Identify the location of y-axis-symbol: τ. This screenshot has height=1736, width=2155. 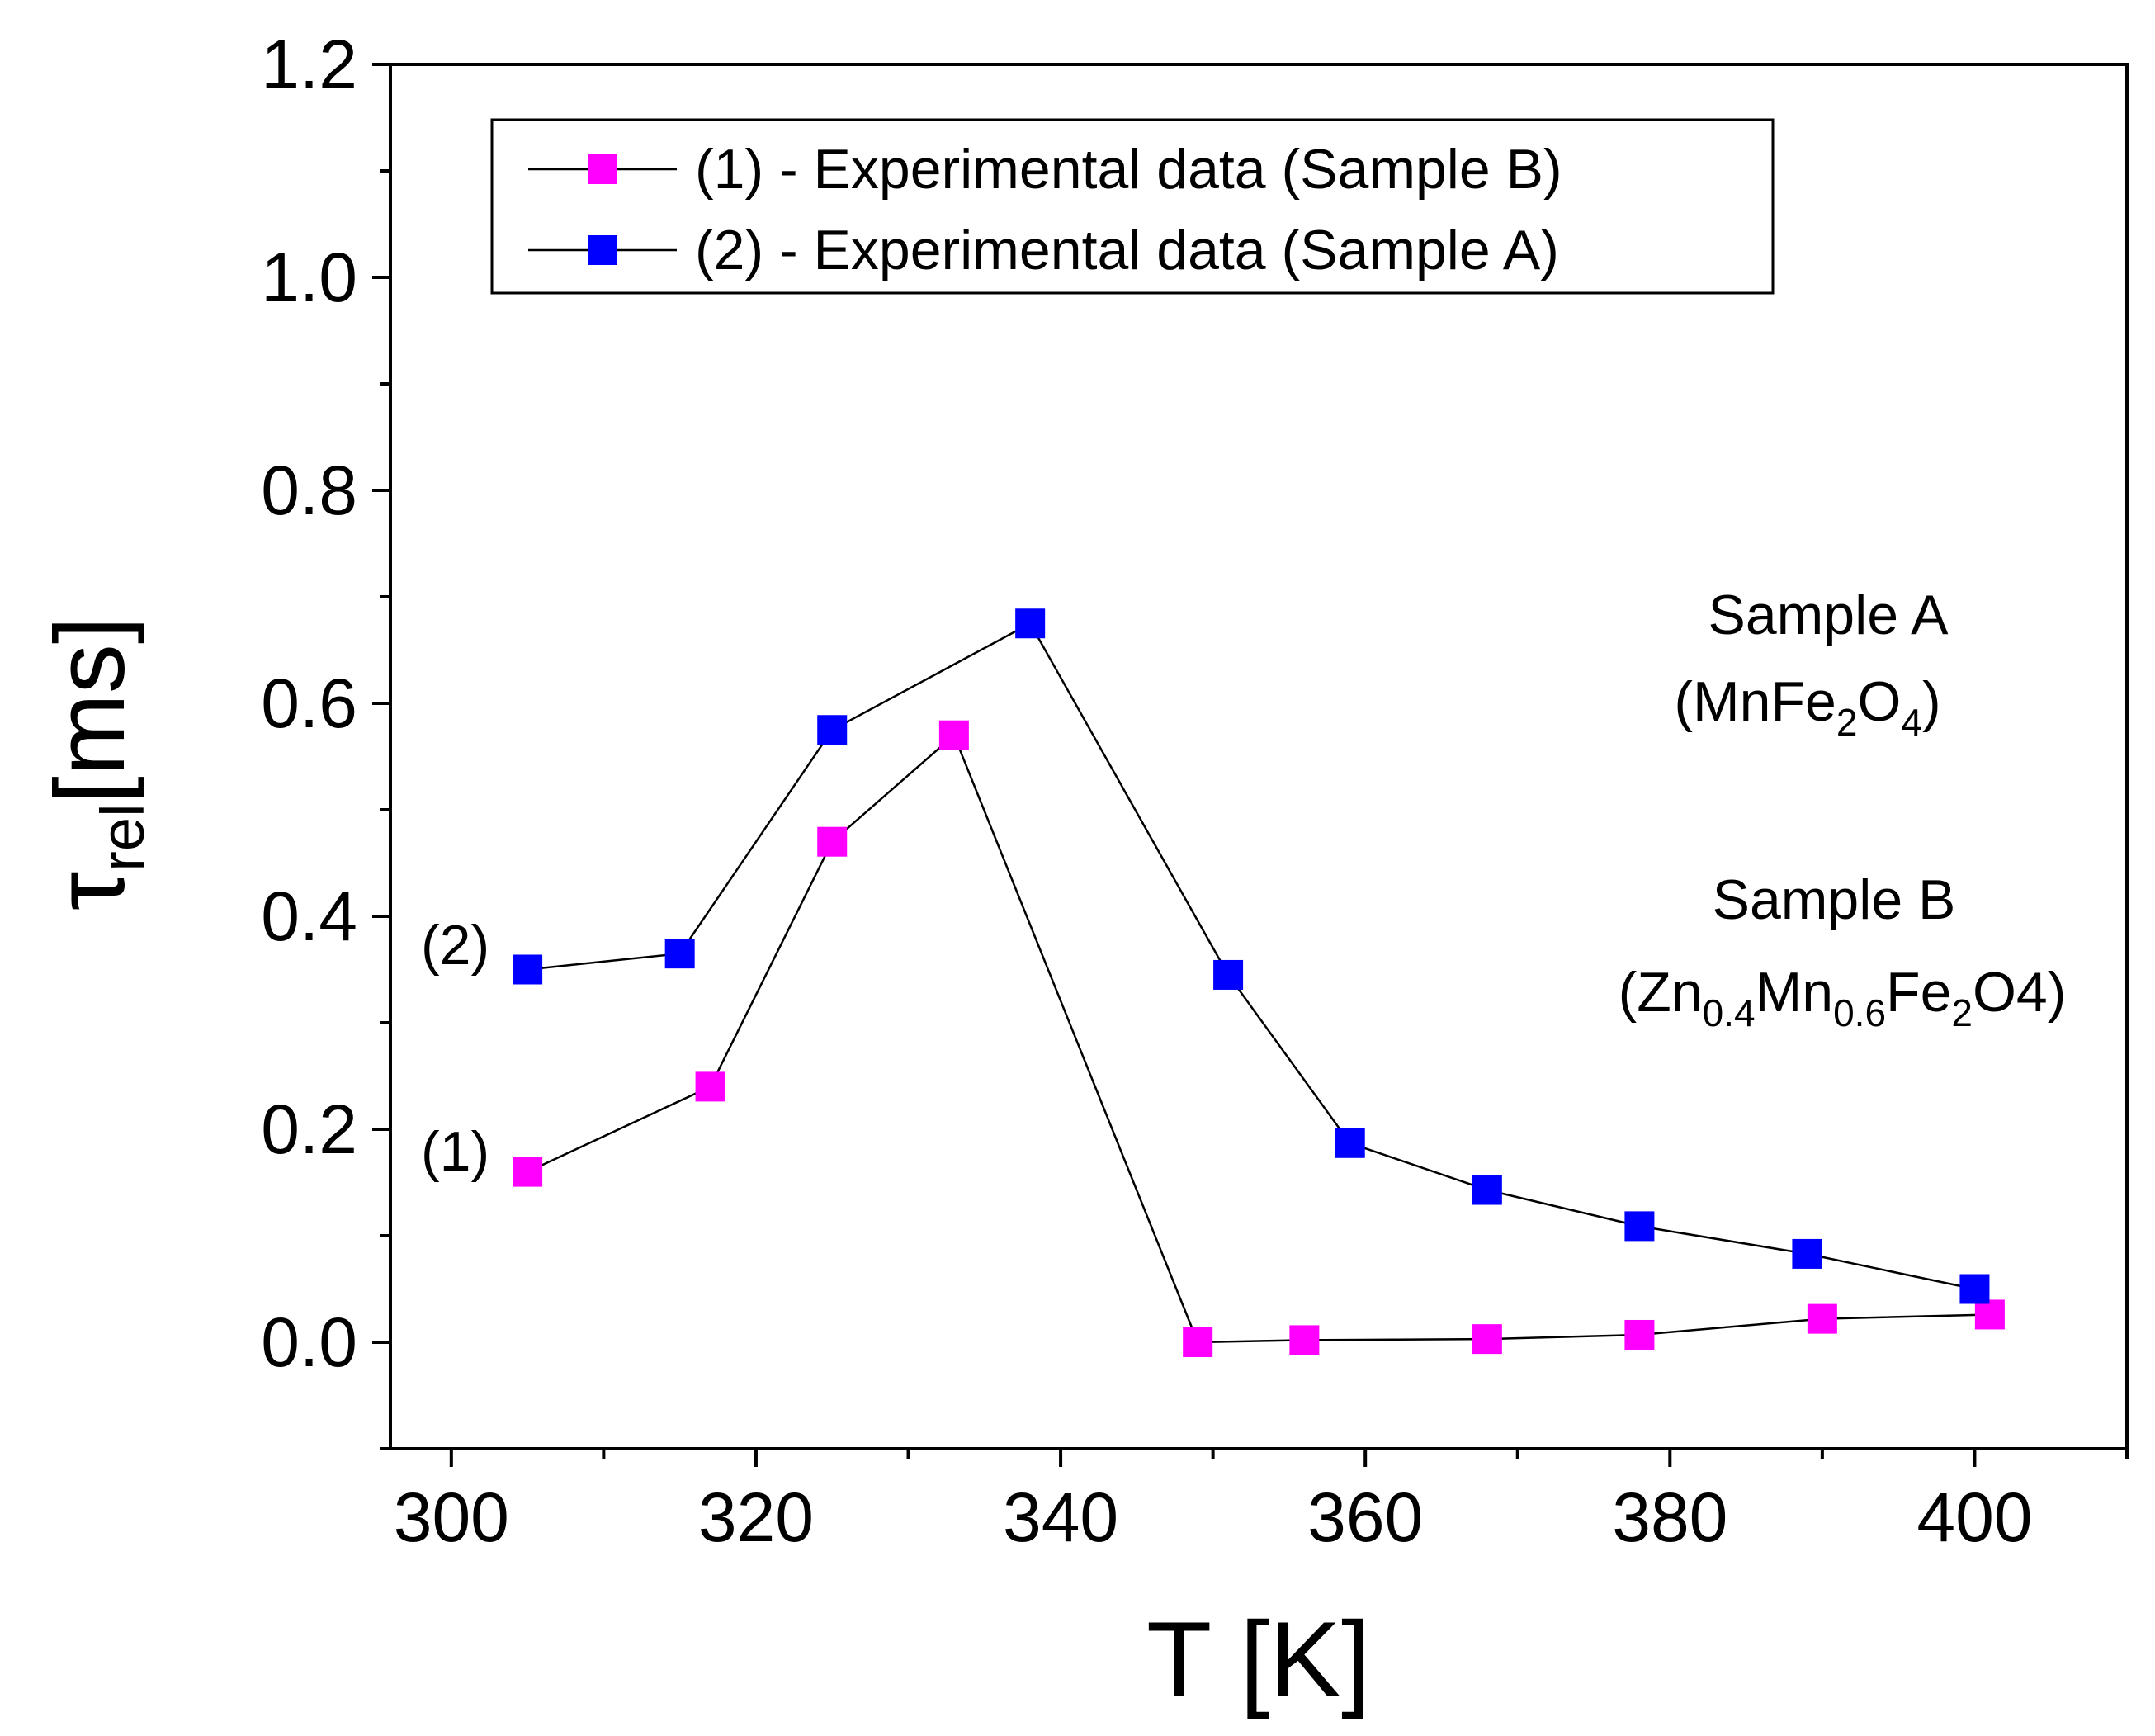
(90, 891).